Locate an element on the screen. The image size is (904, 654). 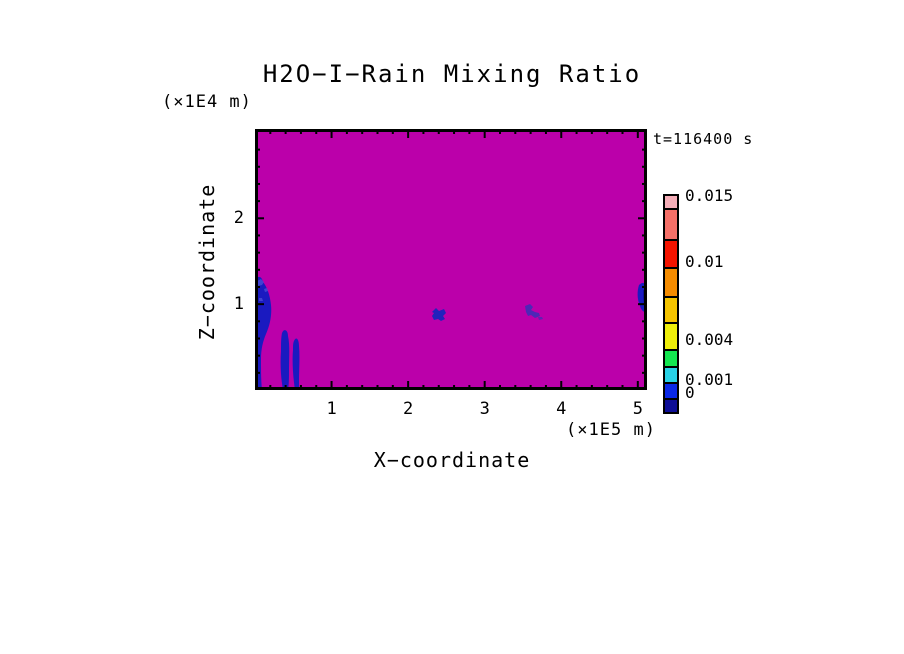
z-axis-units-label: (×1E4 m) is located at coordinates (207, 102).